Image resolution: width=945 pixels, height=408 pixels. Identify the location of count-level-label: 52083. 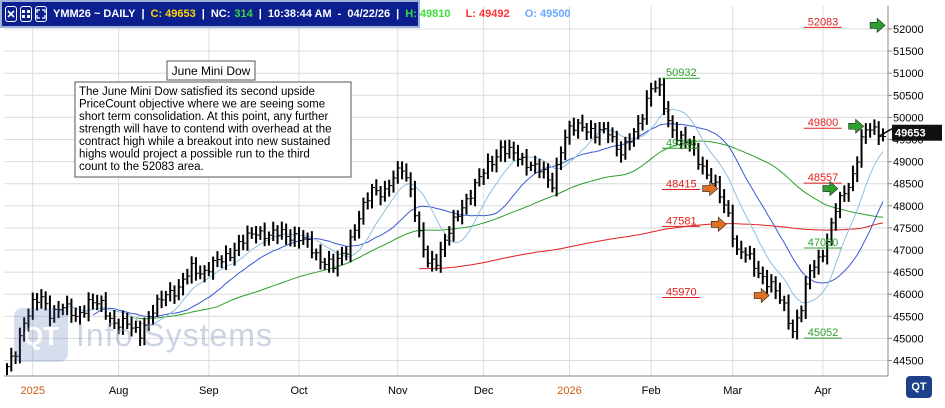
(823, 22).